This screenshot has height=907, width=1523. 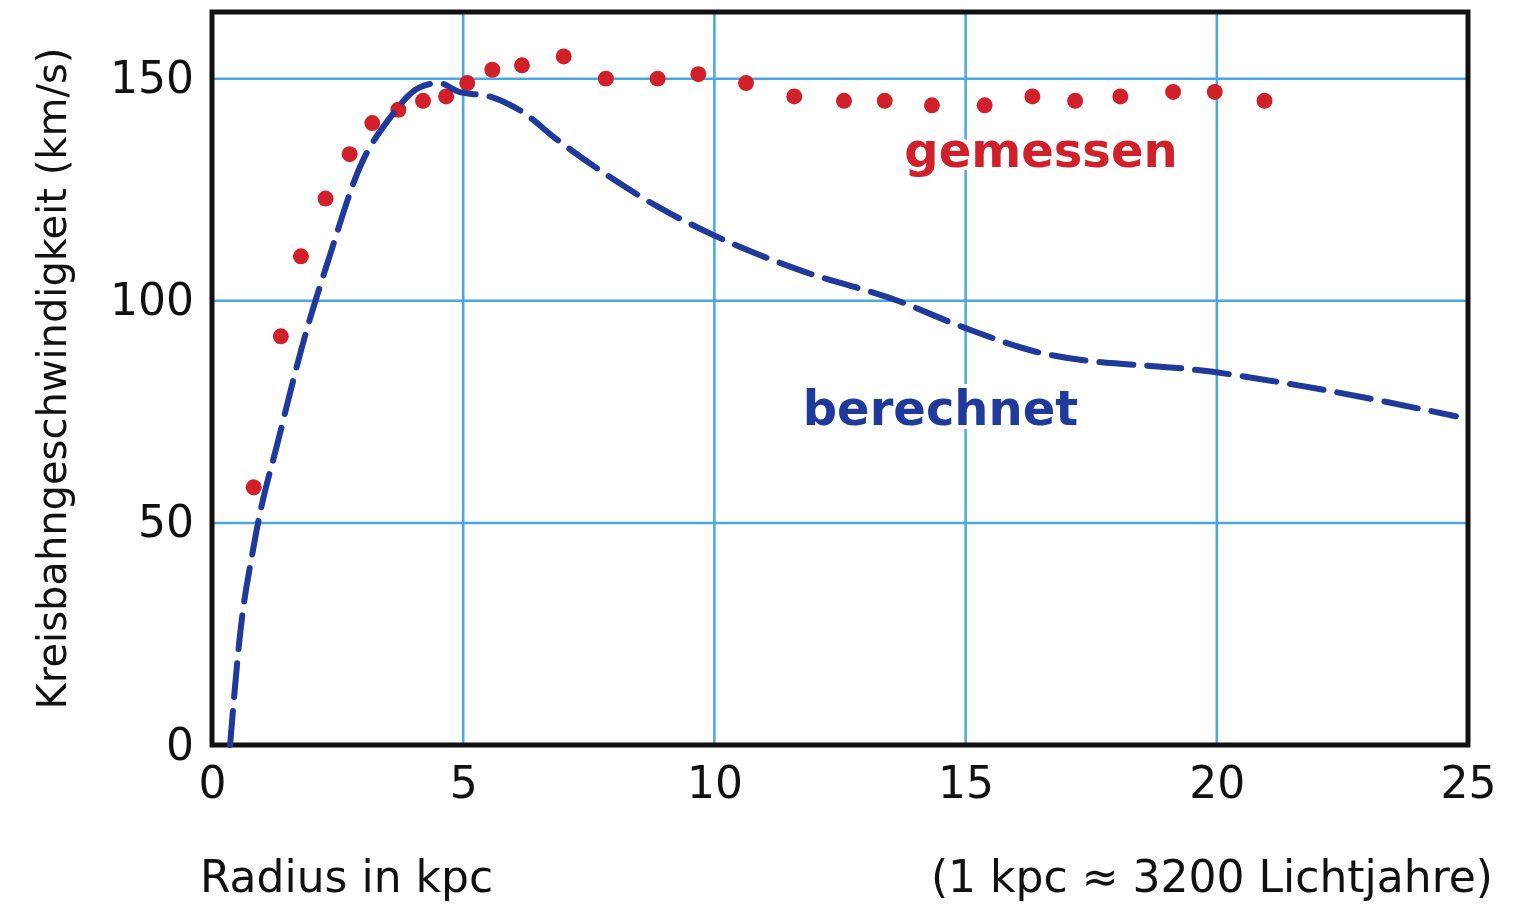 I want to click on y-tick-label: 100, so click(x=152, y=300).